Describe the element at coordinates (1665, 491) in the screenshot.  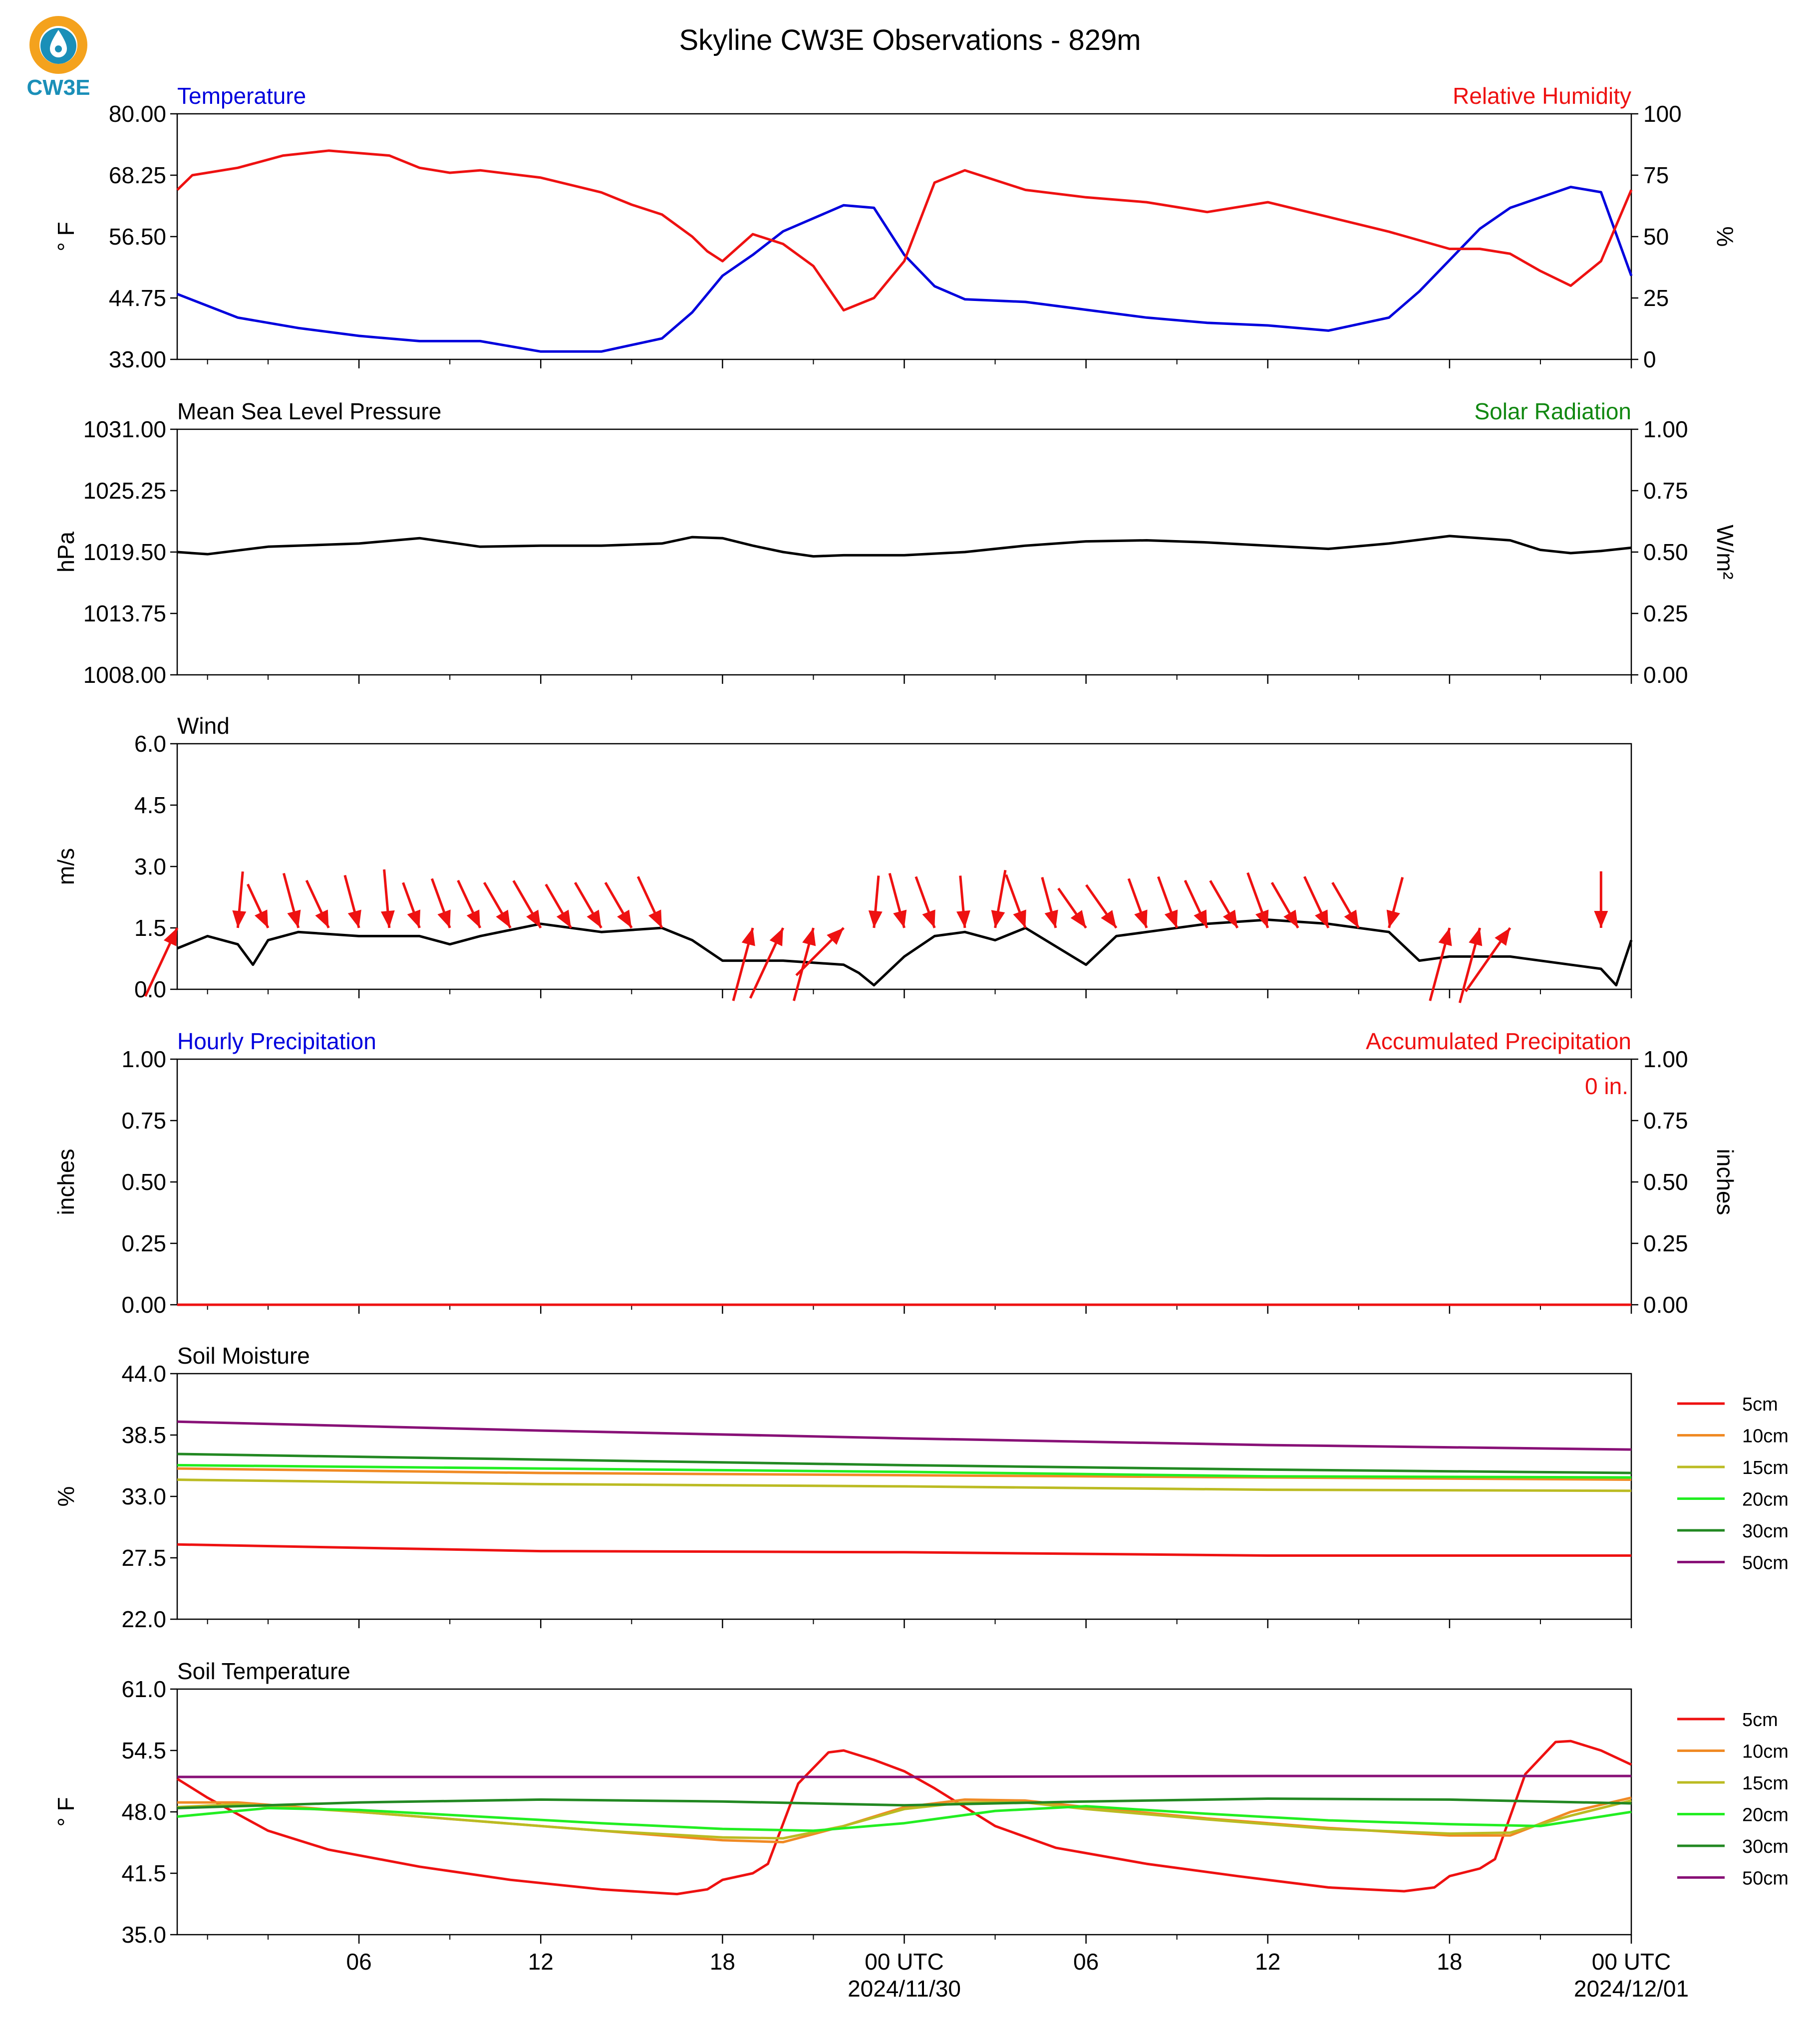
I see `y-tick-label-right: 0.75` at that location.